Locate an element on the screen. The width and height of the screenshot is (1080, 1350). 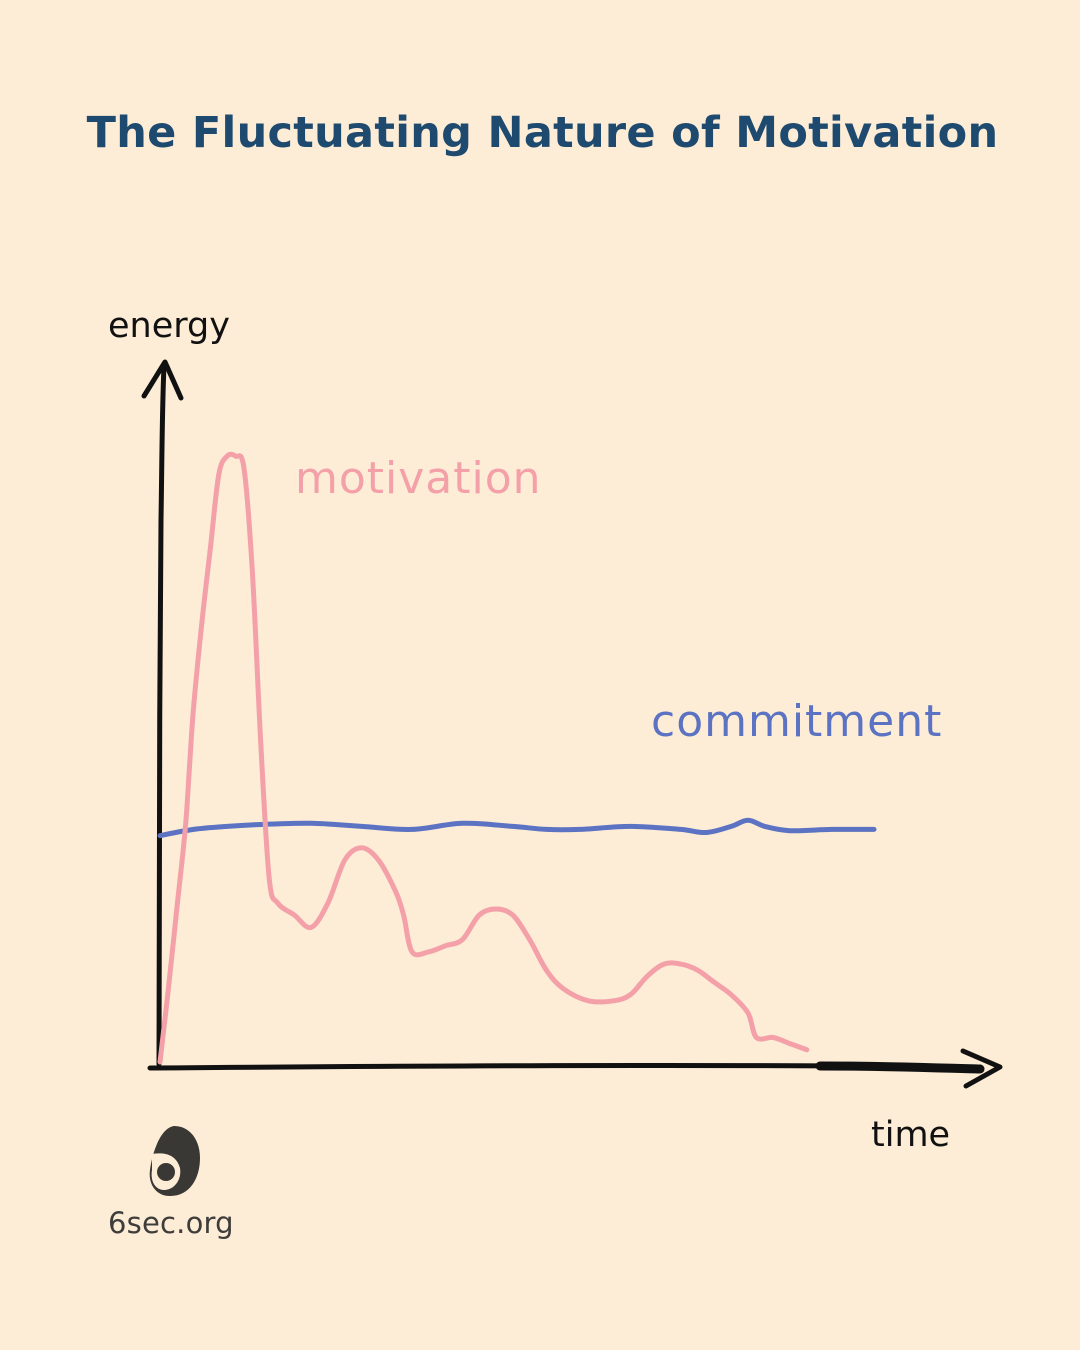
y-axis-arrowhead is located at coordinates (162, 380).